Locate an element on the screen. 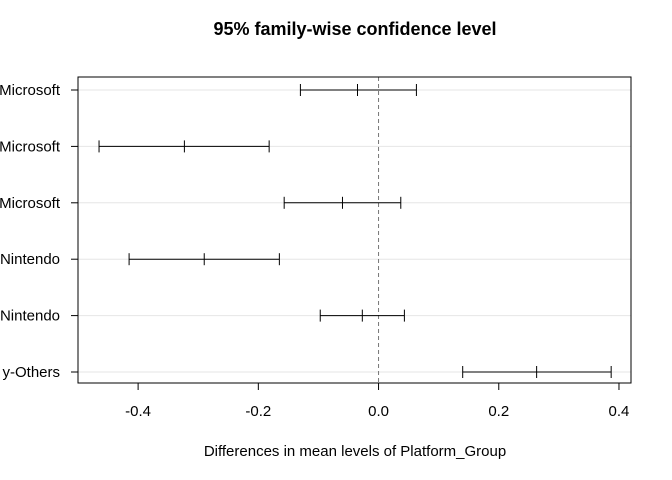 Image resolution: width=672 pixels, height=480 pixels. y-tick-label: y-Others is located at coordinates (31, 372).